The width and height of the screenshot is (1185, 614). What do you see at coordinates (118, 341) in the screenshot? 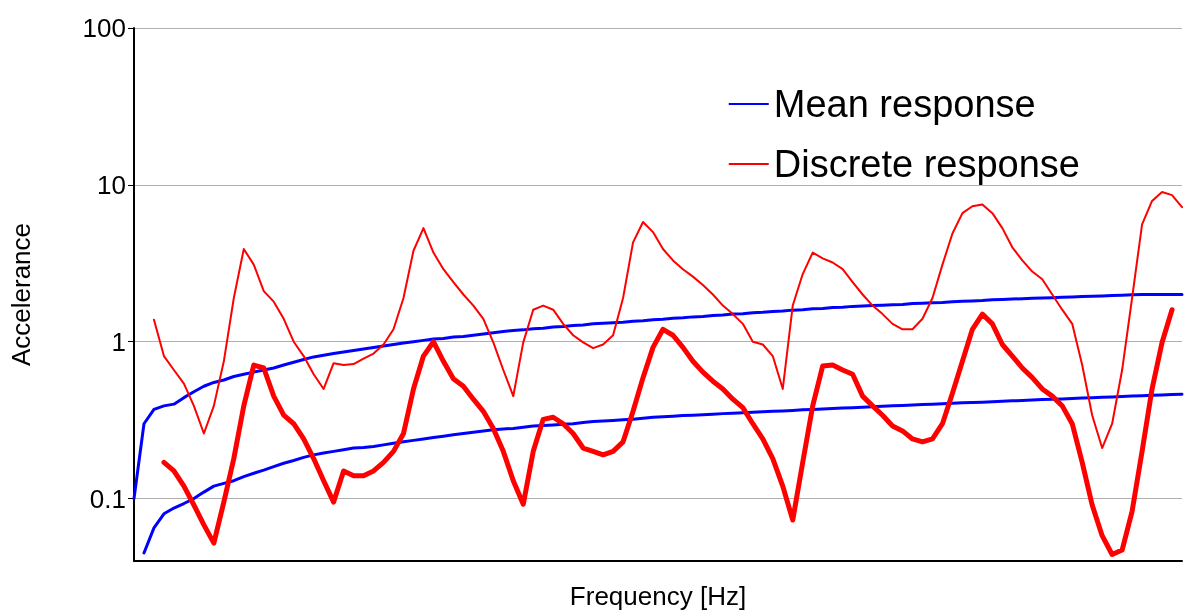
I see `y-tick-label: 1` at bounding box center [118, 341].